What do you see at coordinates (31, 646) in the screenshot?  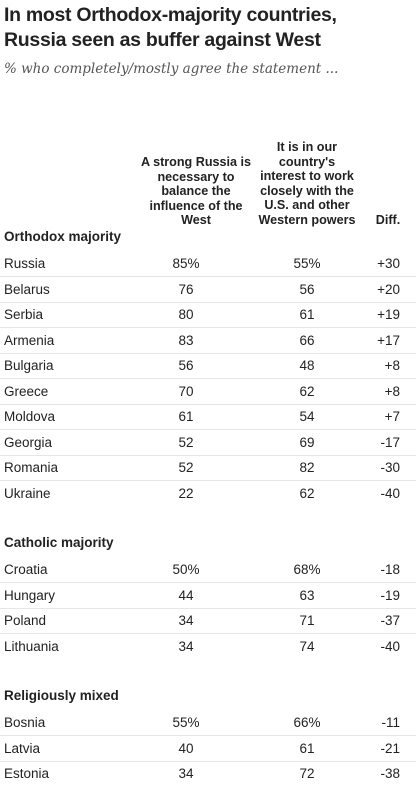 I see `country-label: Lithuania` at bounding box center [31, 646].